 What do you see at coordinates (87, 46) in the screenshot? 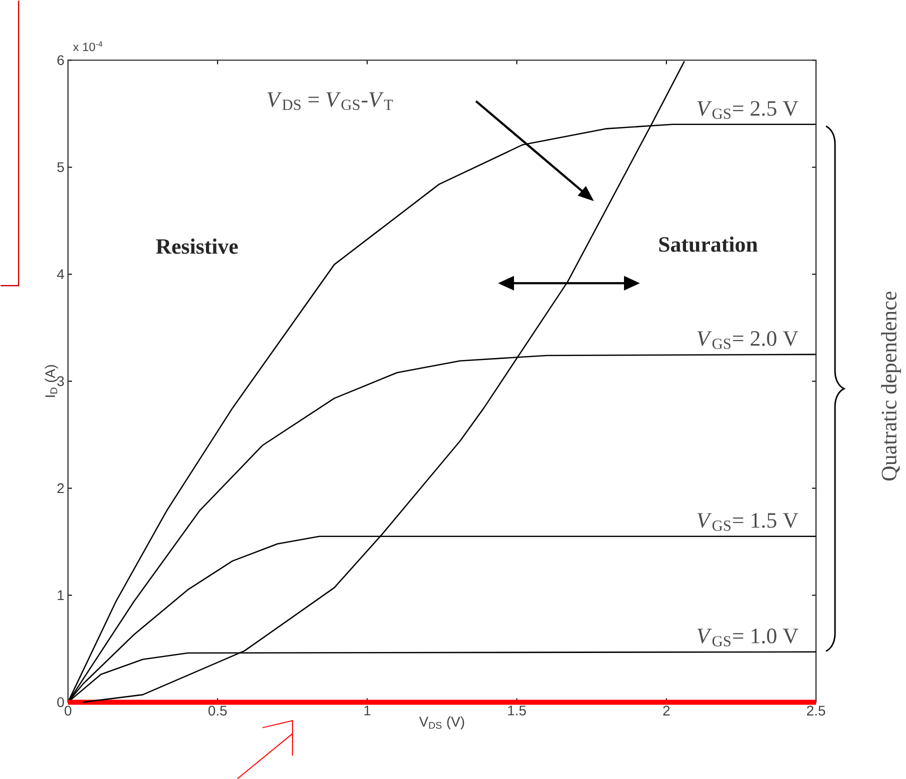
I see `text: x 10$^{-4}$` at bounding box center [87, 46].